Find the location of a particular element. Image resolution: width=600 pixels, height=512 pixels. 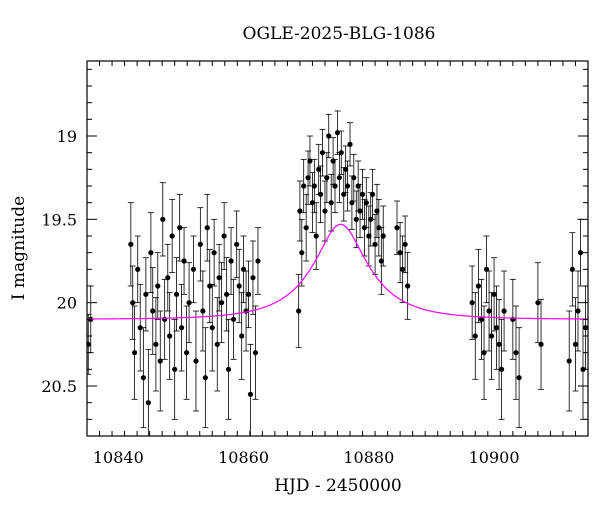

x-tick-label: 10860 is located at coordinates (243, 457).